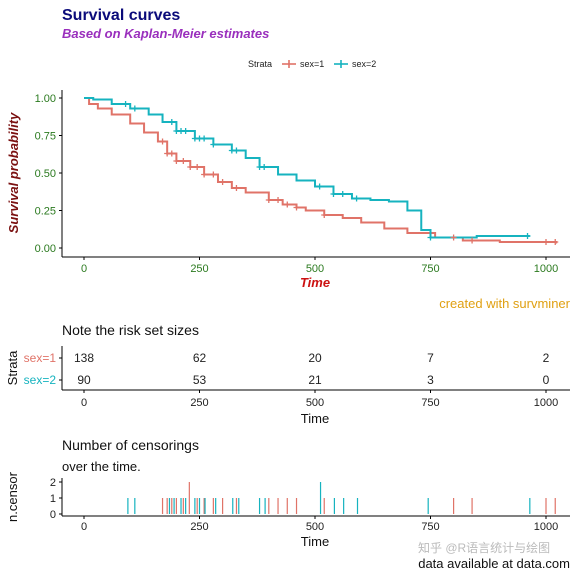  What do you see at coordinates (84, 380) in the screenshot?
I see `risk-cell: 90` at bounding box center [84, 380].